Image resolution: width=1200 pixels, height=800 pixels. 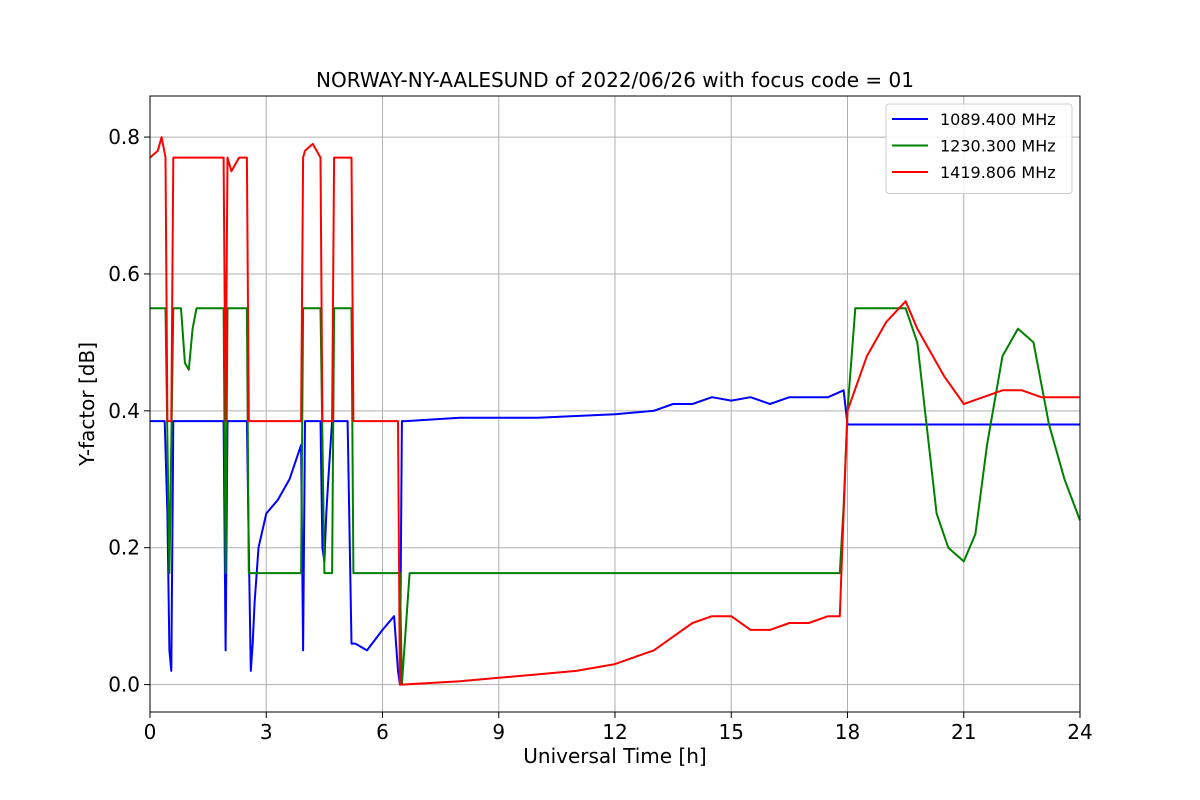 What do you see at coordinates (731, 732) in the screenshot?
I see `x-tick-label: 15` at bounding box center [731, 732].